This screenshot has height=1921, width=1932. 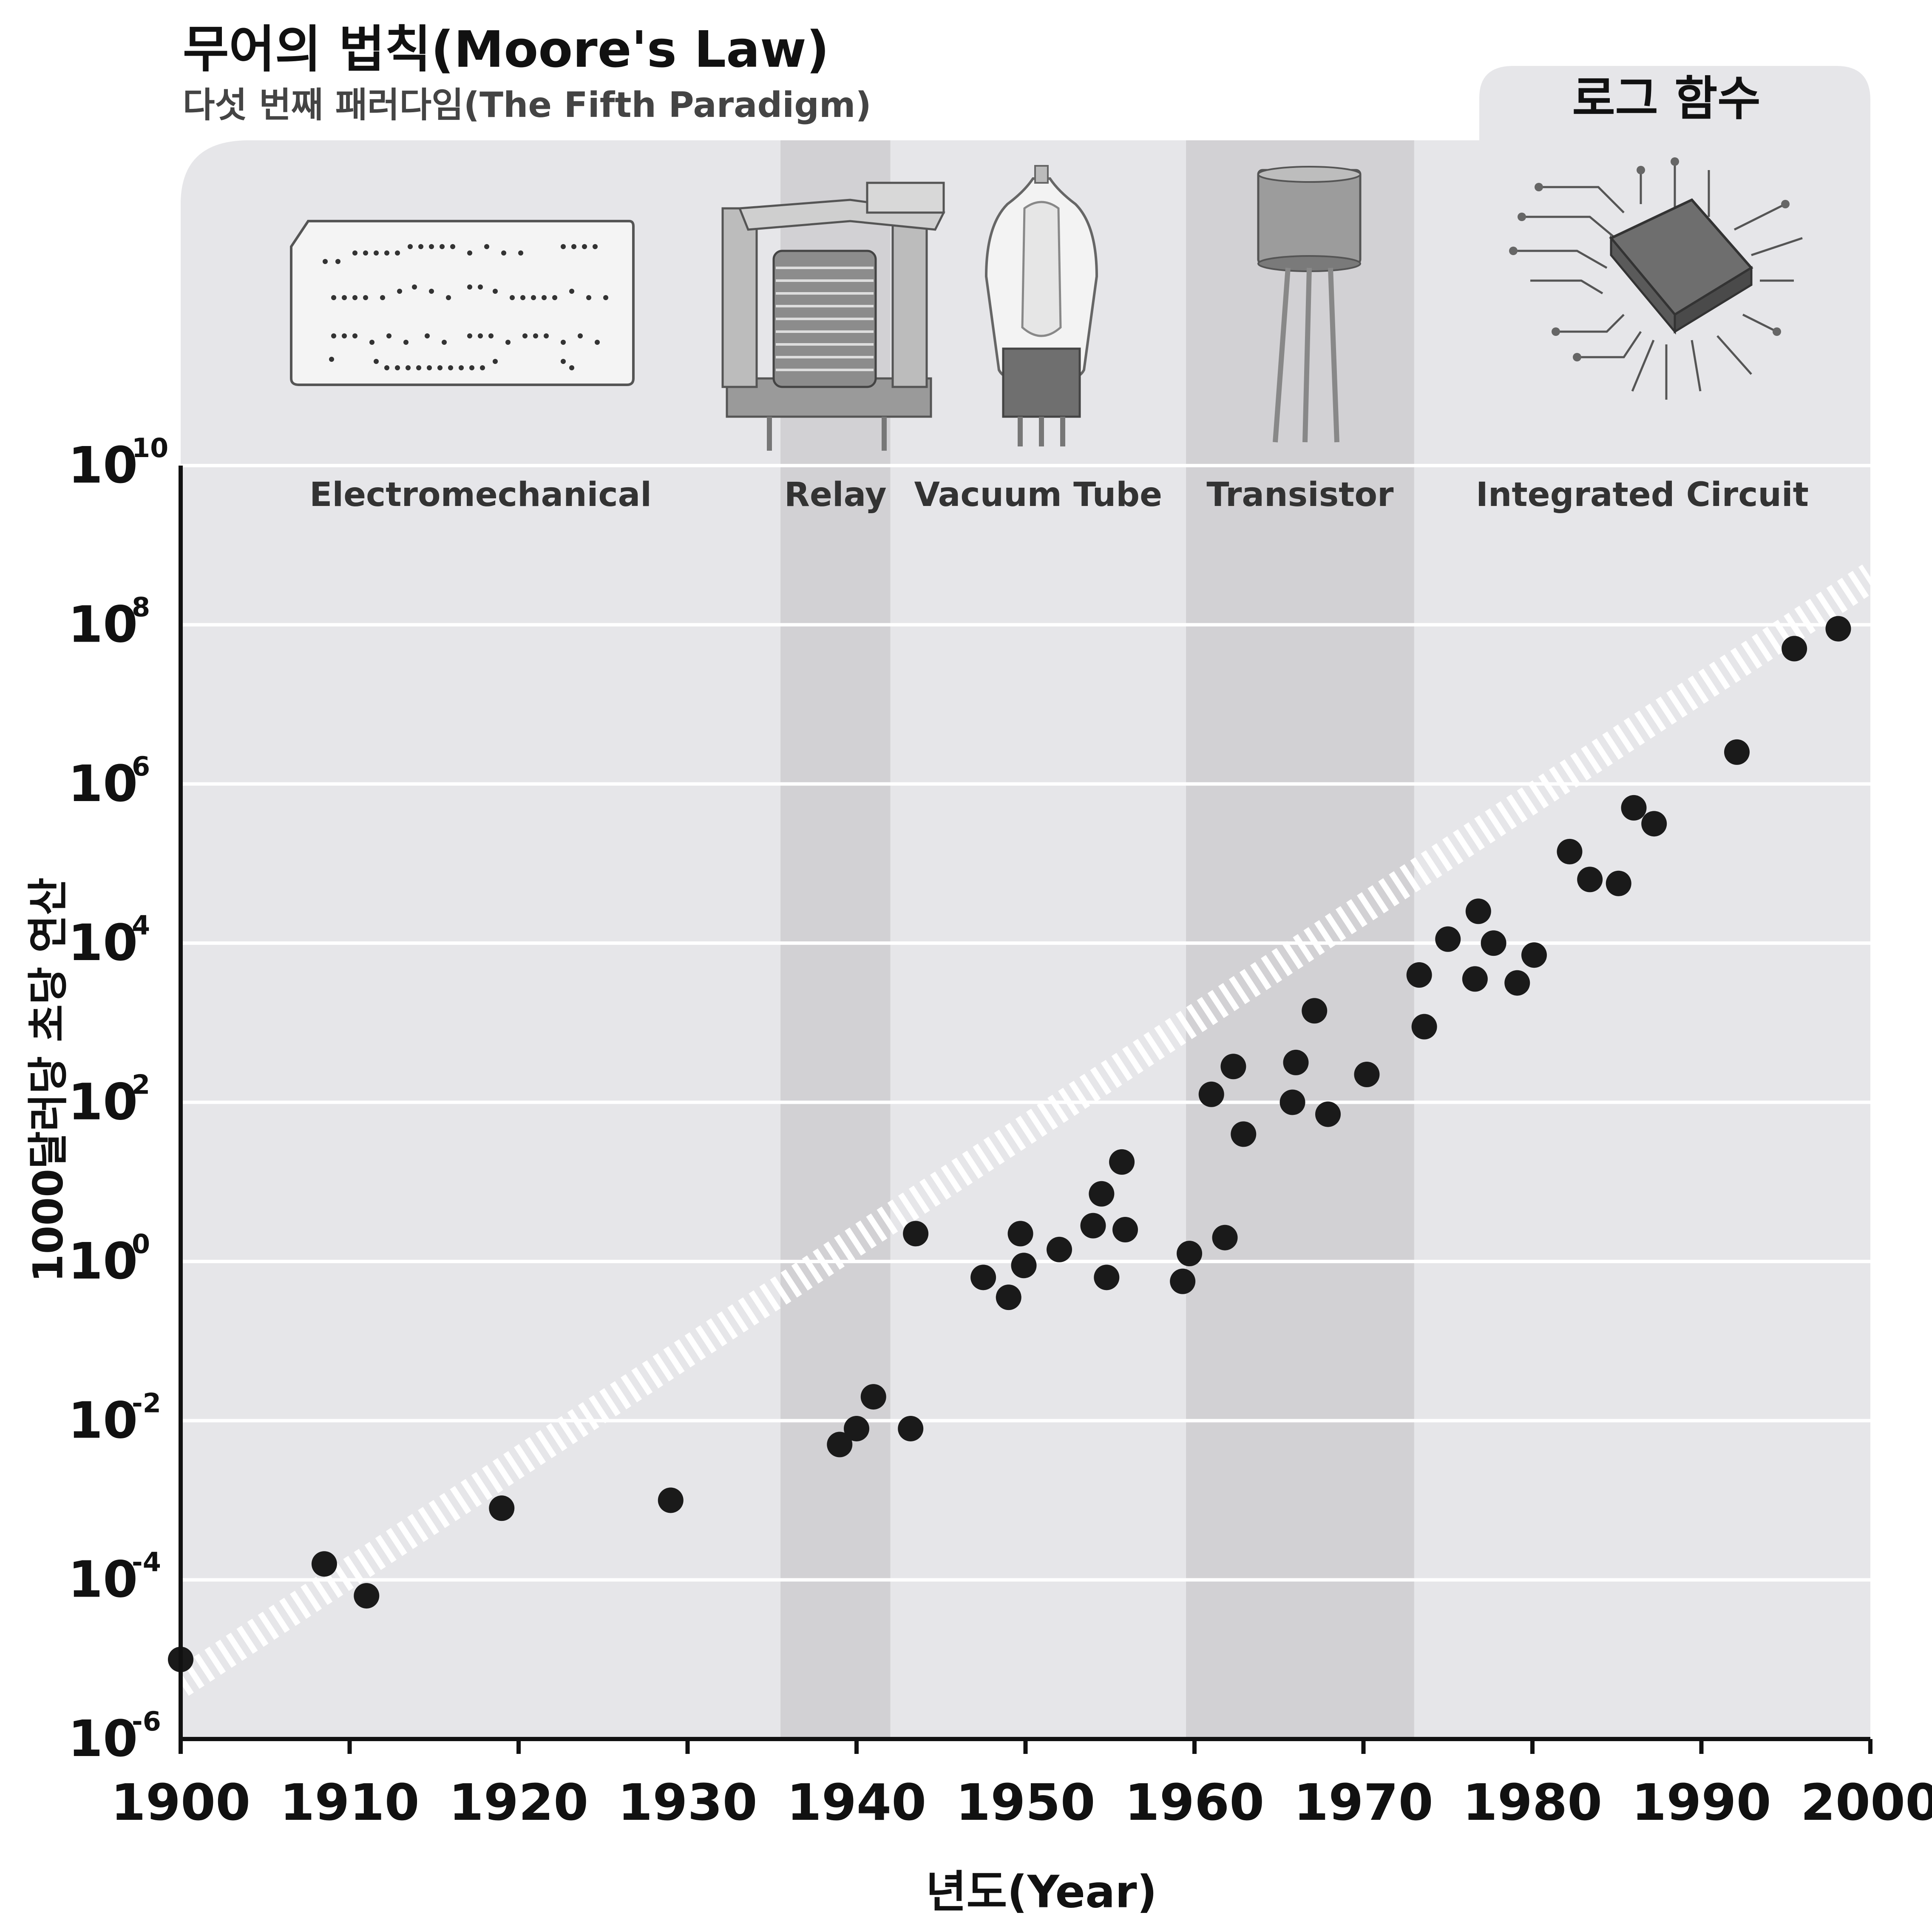 I want to click on paradigm-label: Transistor, so click(x=1300, y=495).